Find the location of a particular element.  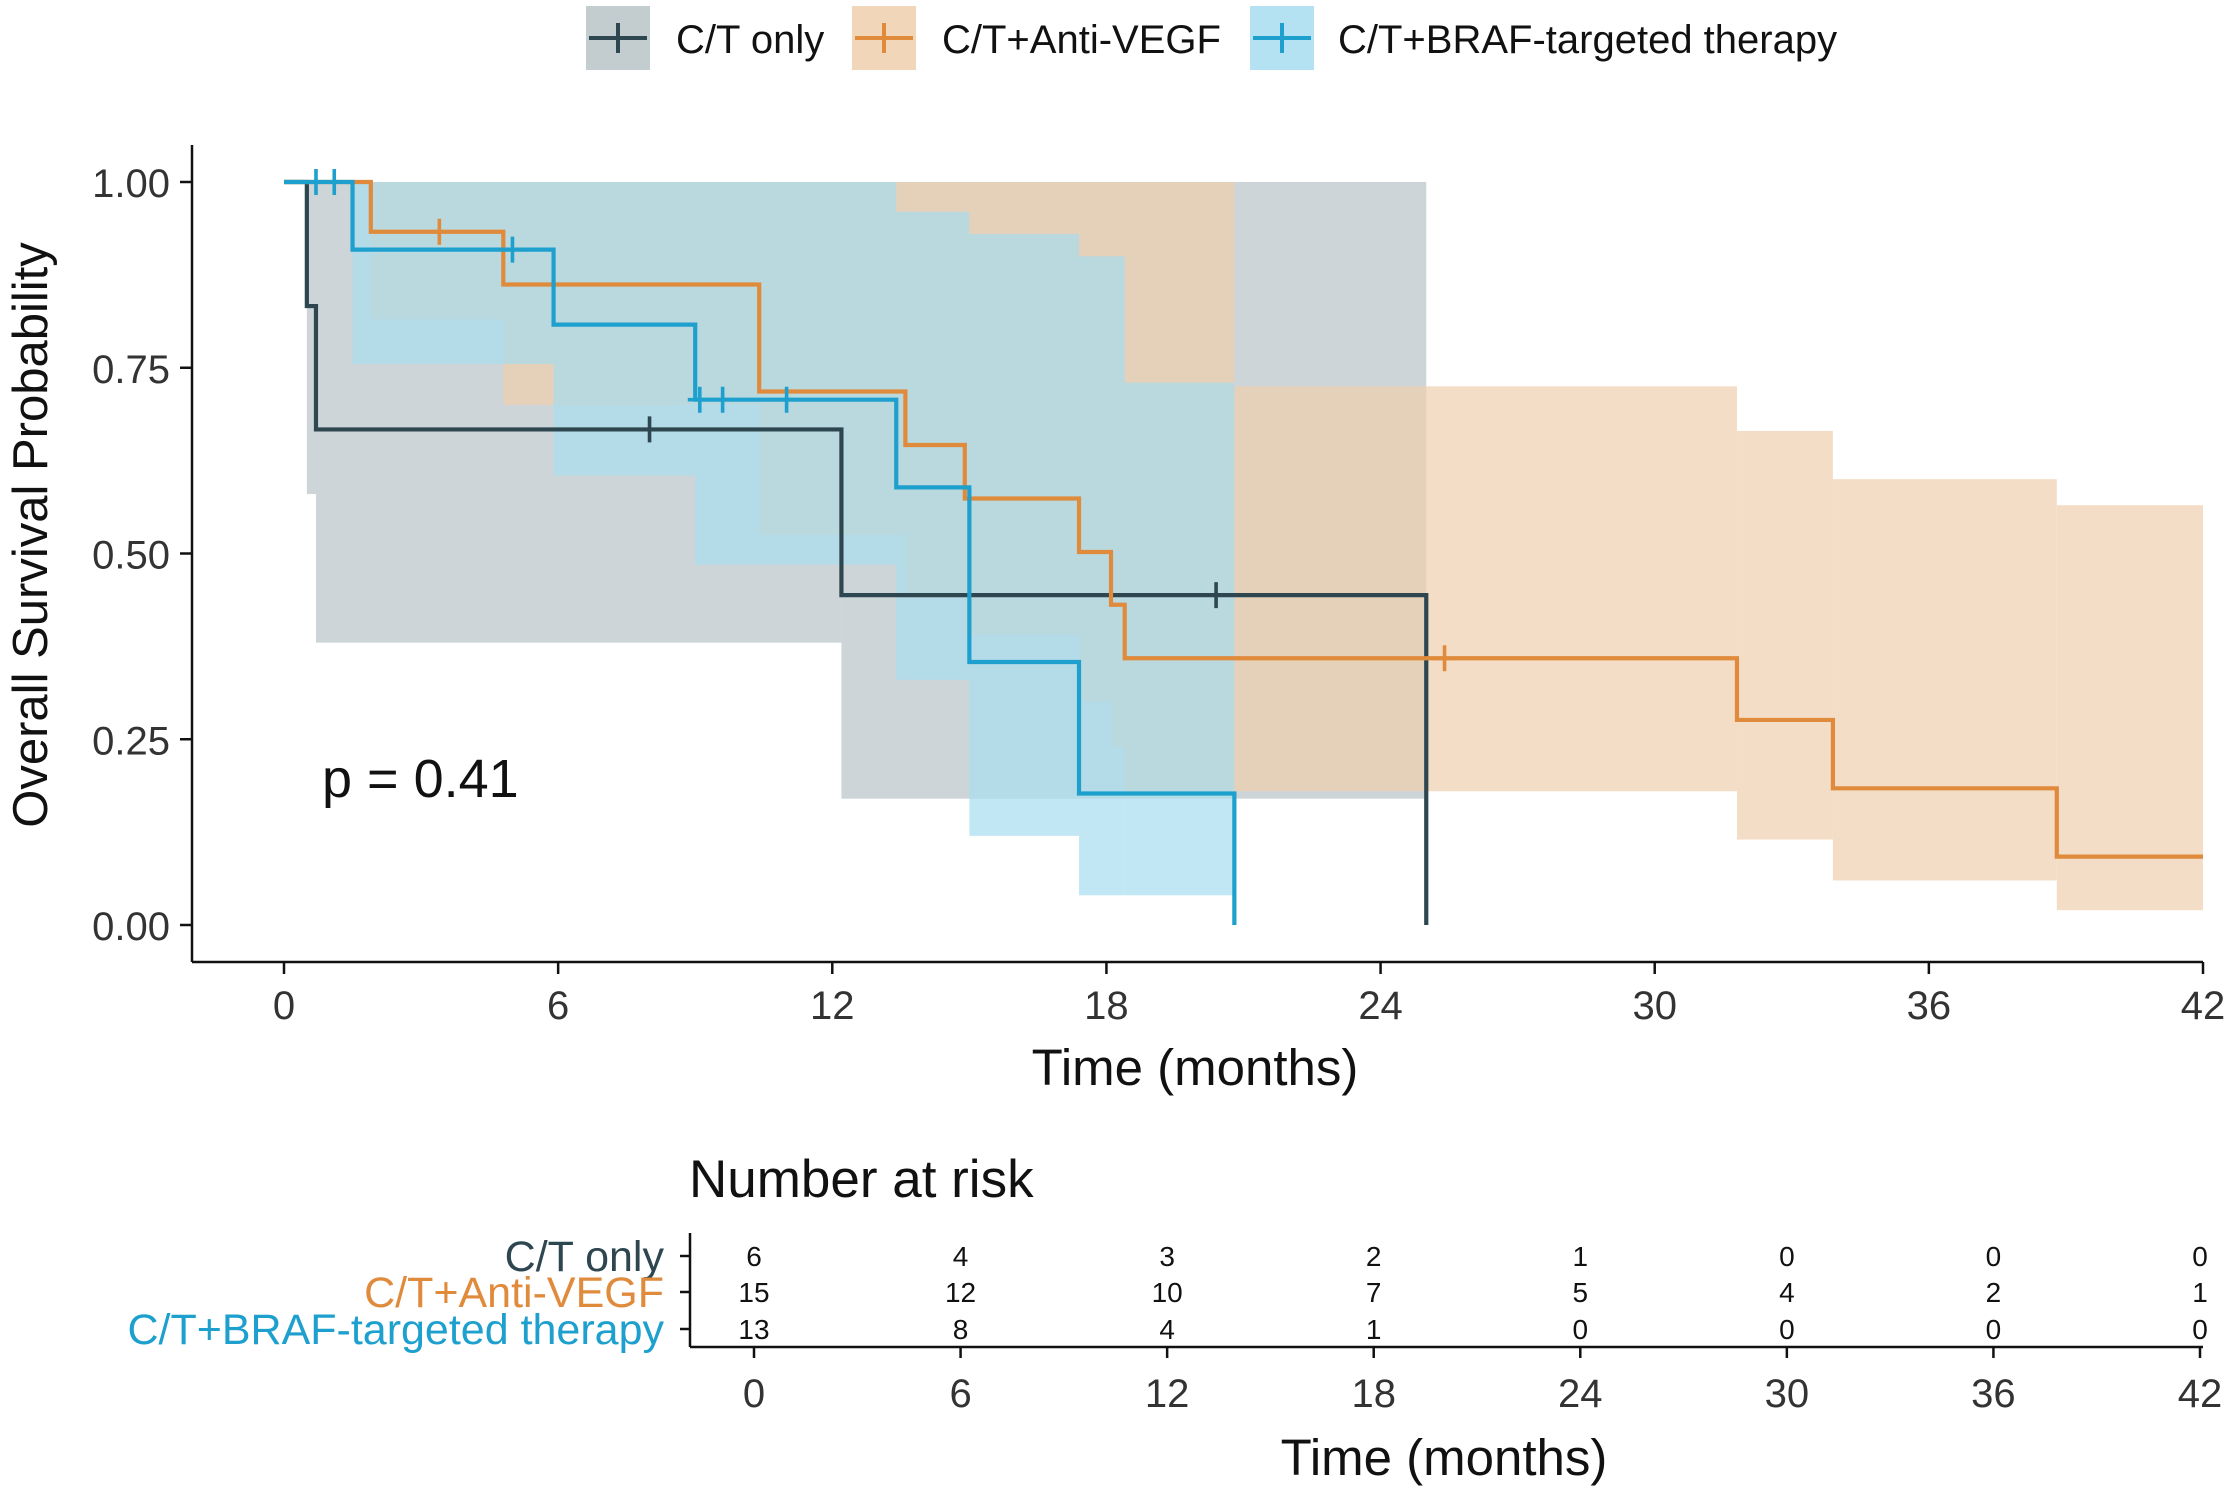

risk-cell-c-t-braf-targeted-therapy-6: 0 is located at coordinates (1994, 1329).